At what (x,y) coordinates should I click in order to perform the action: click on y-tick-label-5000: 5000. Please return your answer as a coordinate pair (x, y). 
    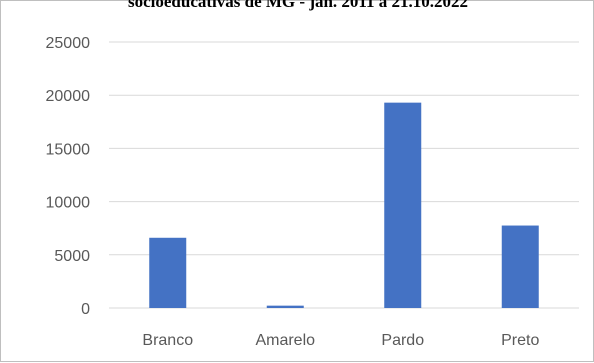
    Looking at the image, I should click on (72, 256).